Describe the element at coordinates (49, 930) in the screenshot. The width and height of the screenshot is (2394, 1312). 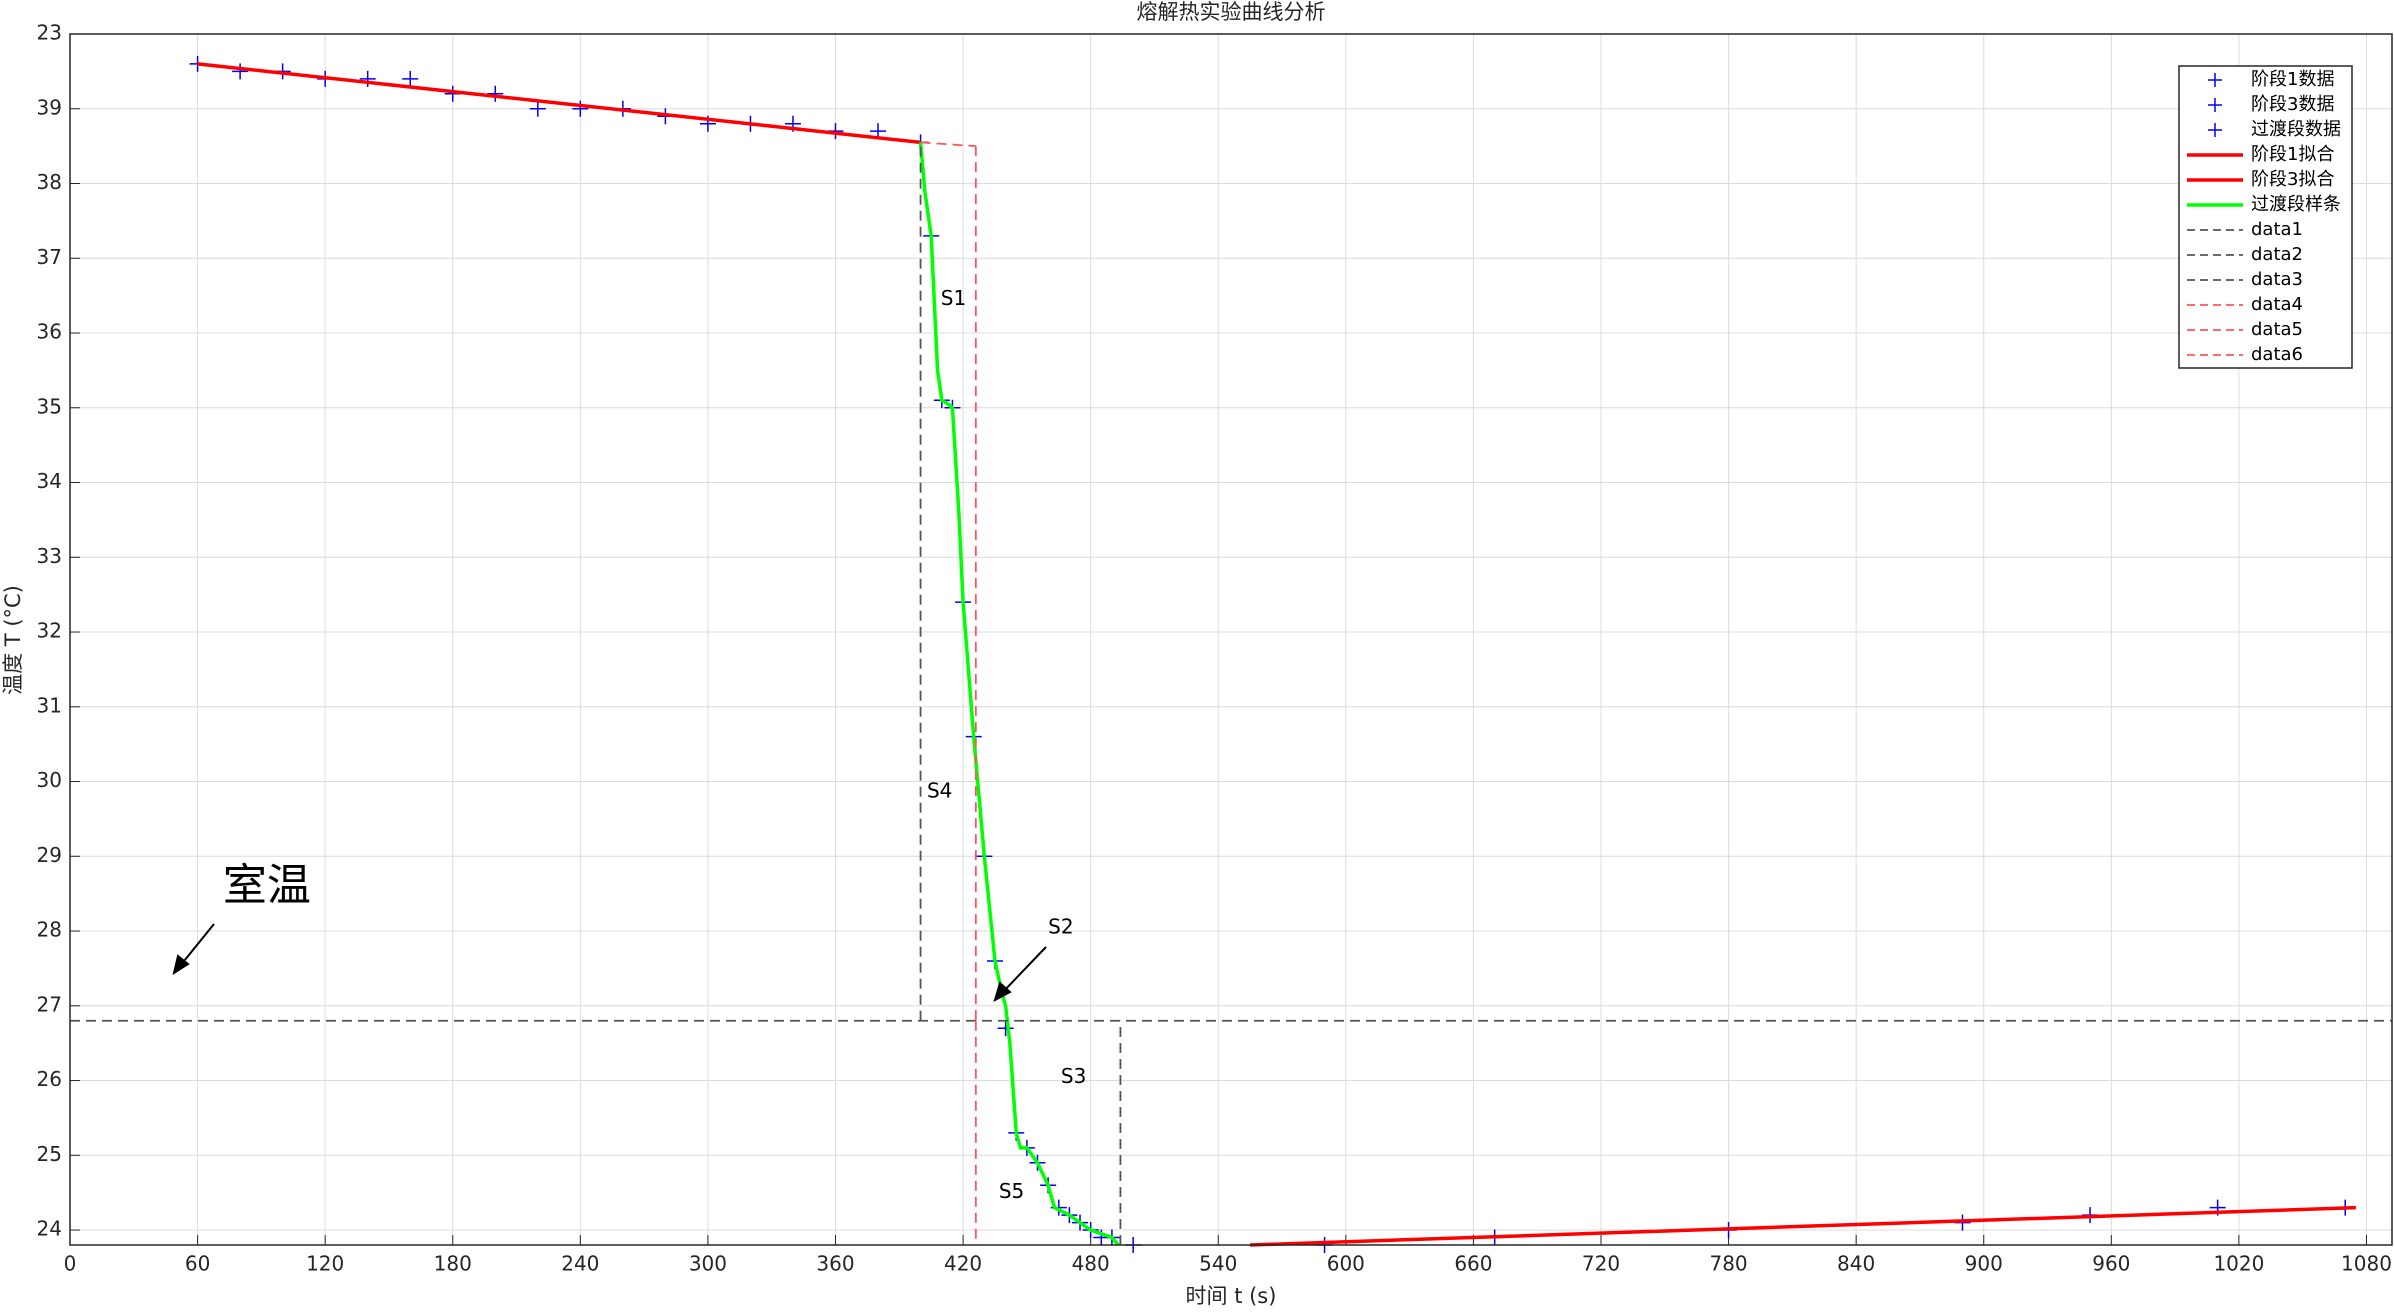
I see `y-tick-label: 28` at that location.